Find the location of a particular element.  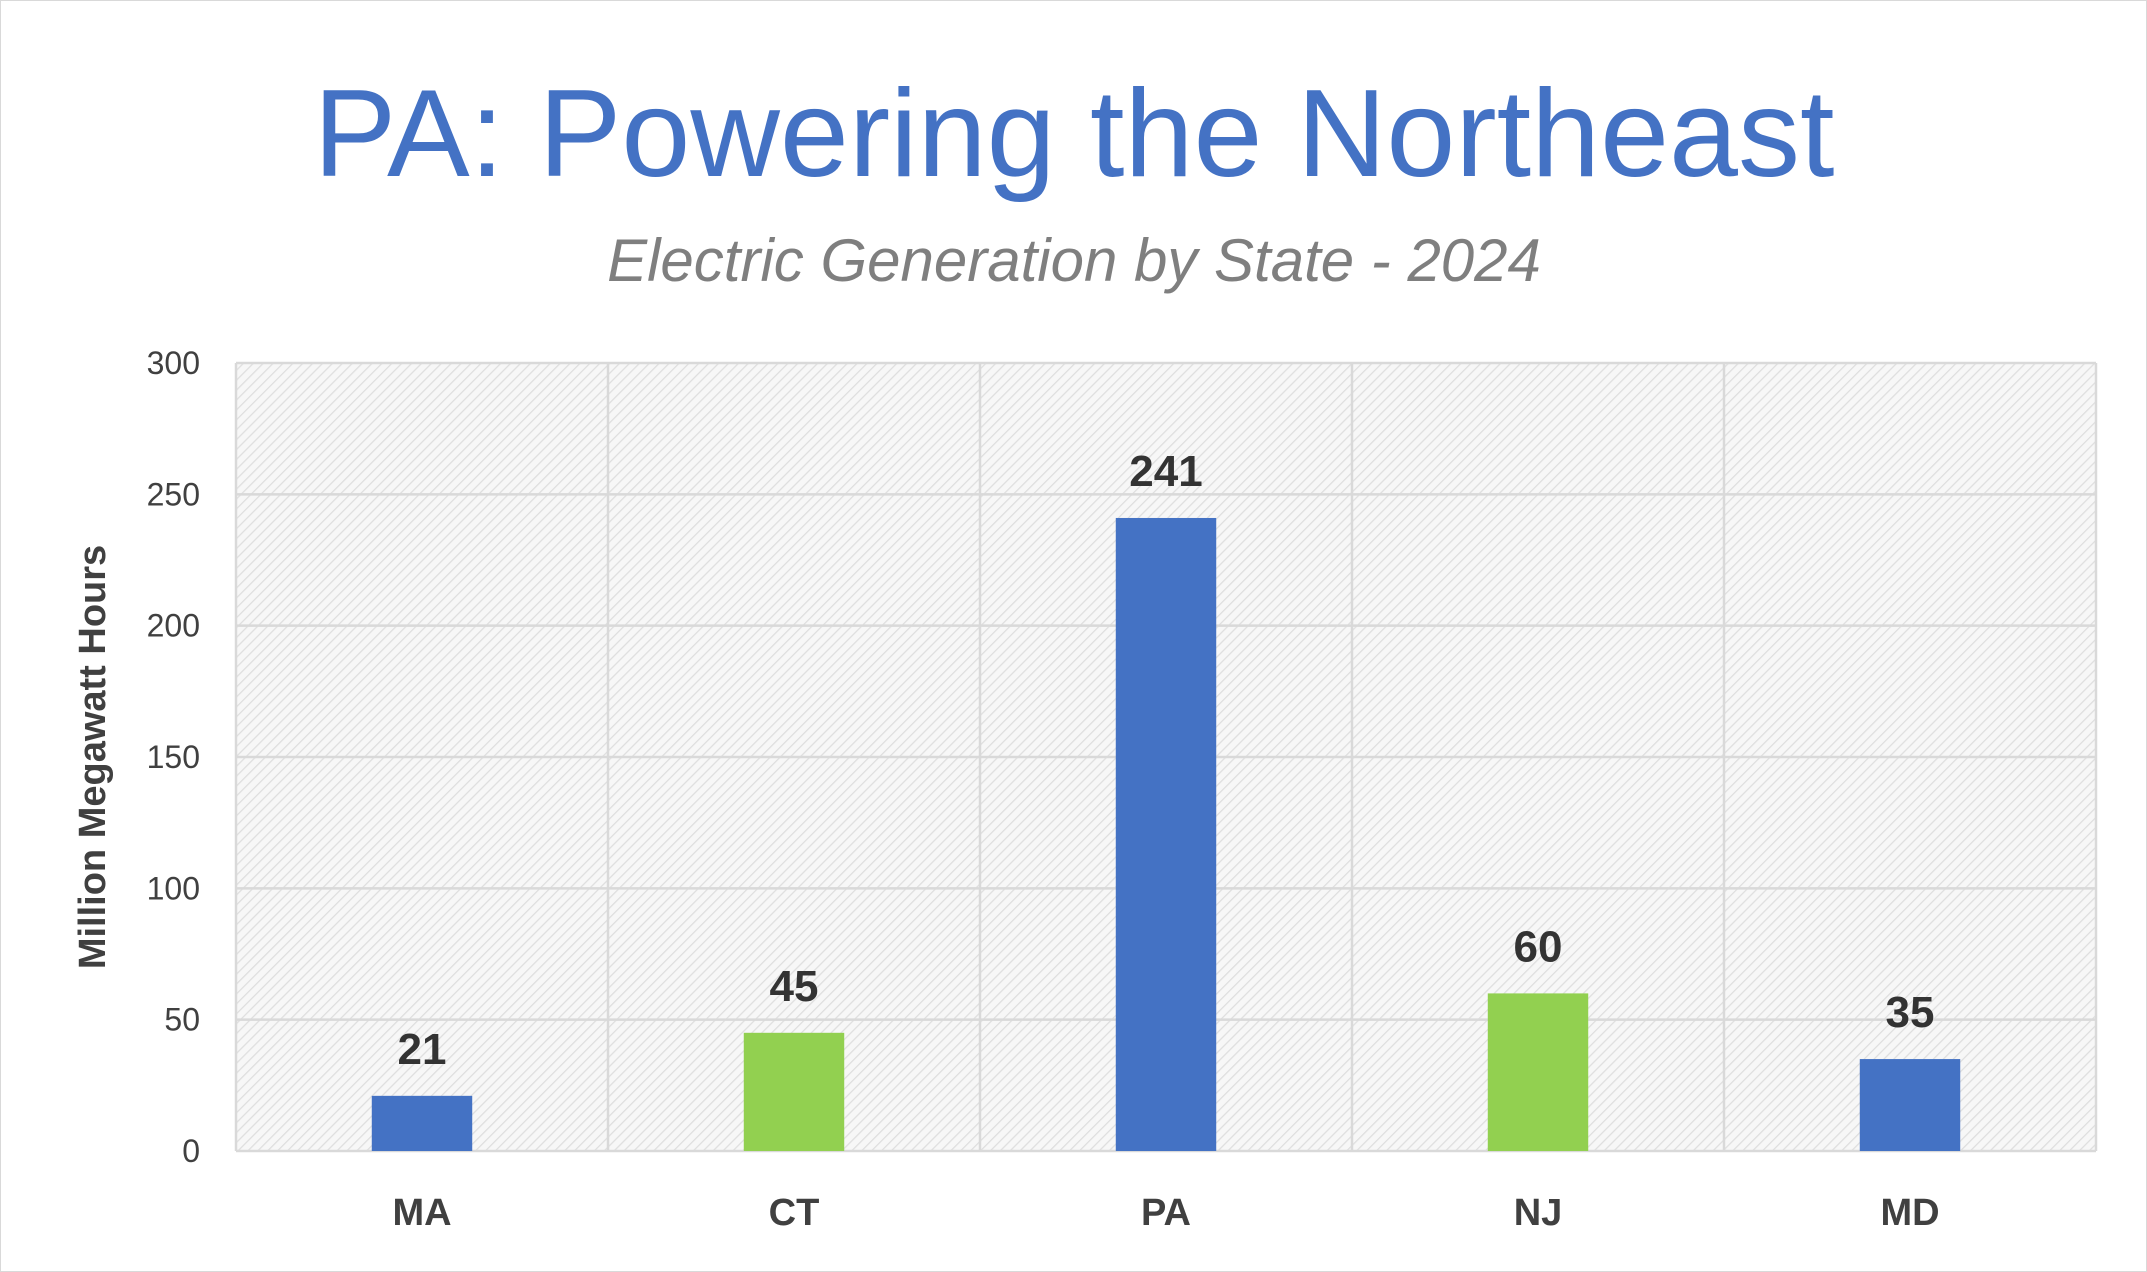

y-tick-label-200: 200 is located at coordinates (173, 626).